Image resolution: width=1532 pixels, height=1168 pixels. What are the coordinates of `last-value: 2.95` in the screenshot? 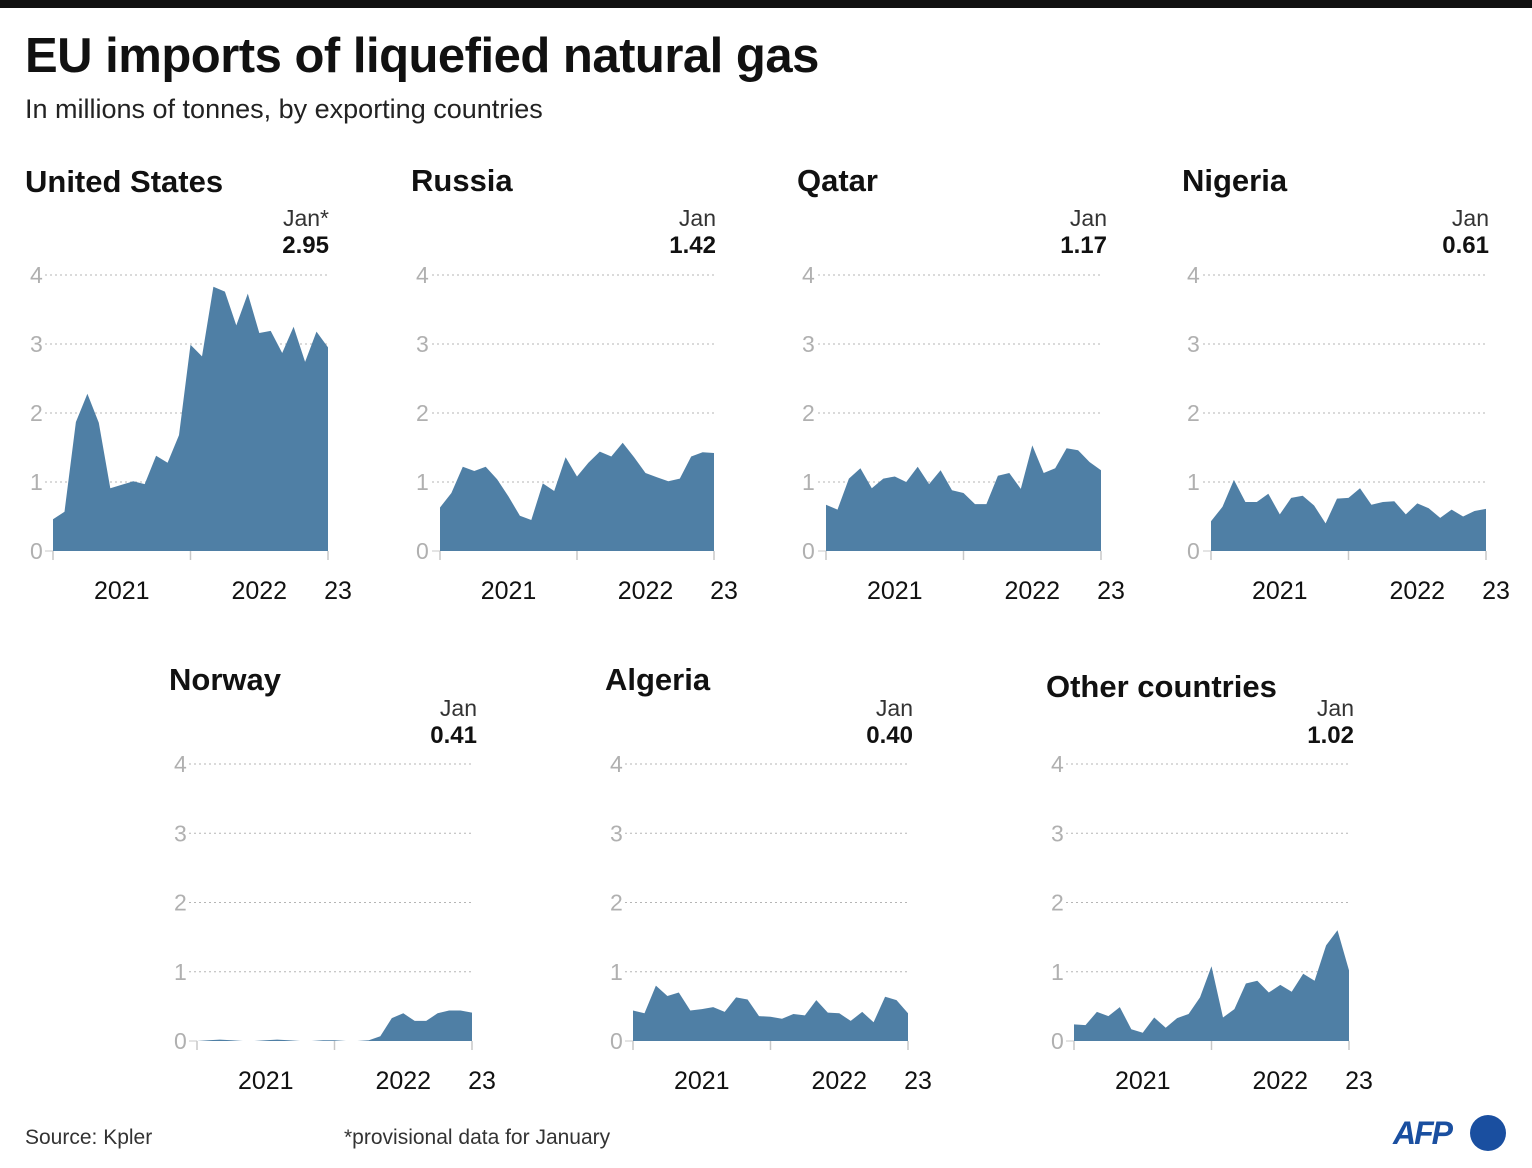 It's located at (305, 245).